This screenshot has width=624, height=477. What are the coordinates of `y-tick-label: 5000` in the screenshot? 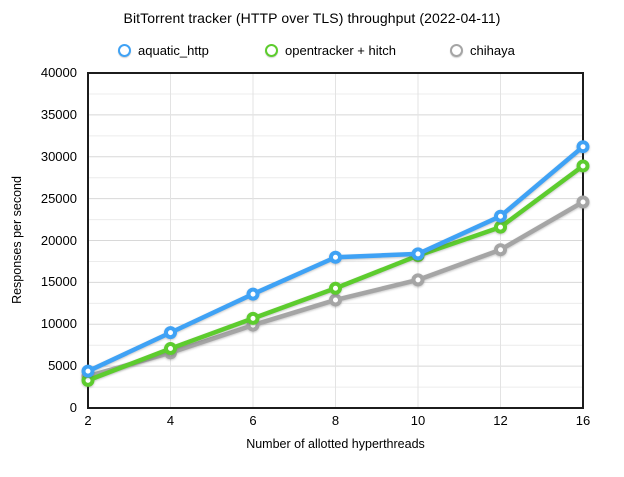 It's located at (62, 366).